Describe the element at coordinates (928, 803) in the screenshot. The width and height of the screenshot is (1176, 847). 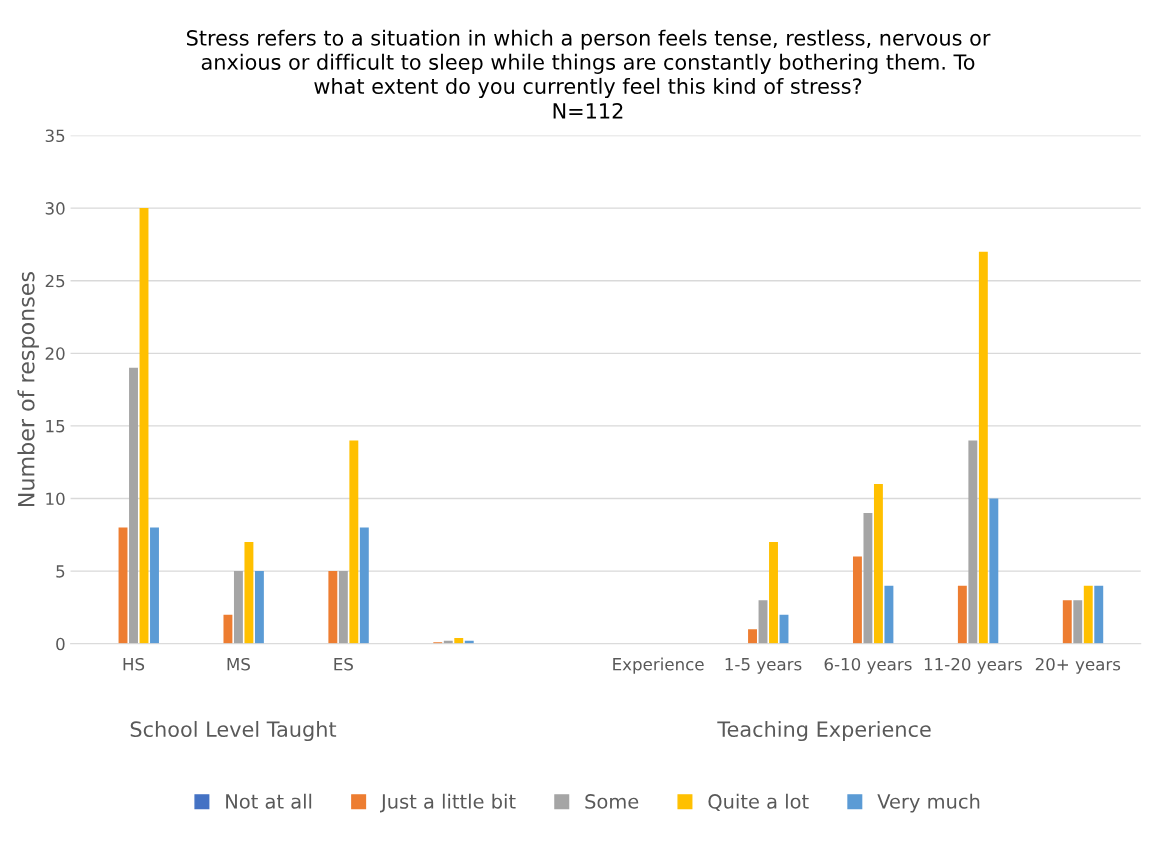
I see `legend-label: Very much` at that location.